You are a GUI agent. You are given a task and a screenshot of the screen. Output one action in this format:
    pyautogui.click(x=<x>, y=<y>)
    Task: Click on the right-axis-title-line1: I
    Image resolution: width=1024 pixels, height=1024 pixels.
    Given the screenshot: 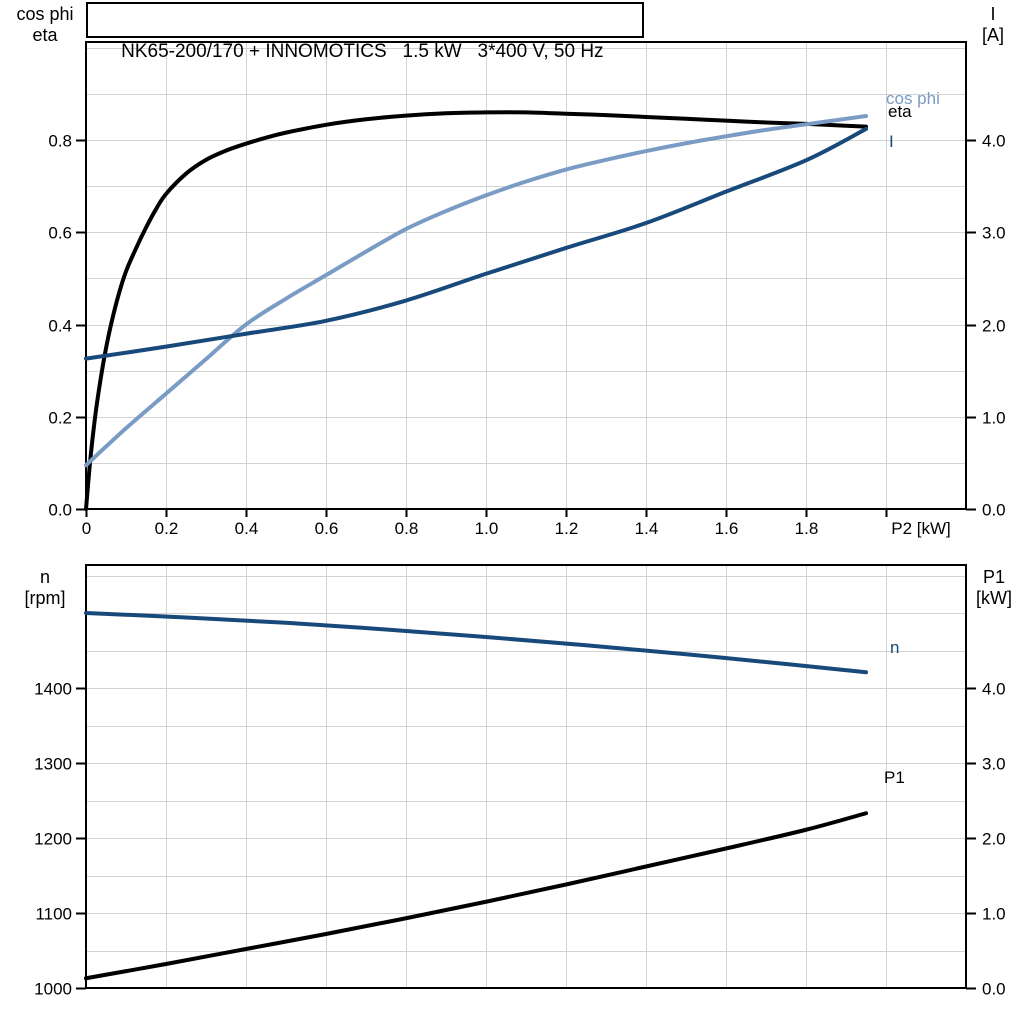 What is the action you would take?
    pyautogui.click(x=993, y=14)
    